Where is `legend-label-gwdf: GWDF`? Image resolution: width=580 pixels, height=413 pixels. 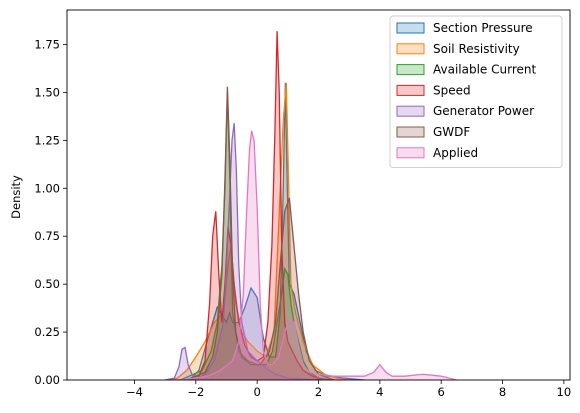
legend-label-gwdf: GWDF is located at coordinates (451, 132).